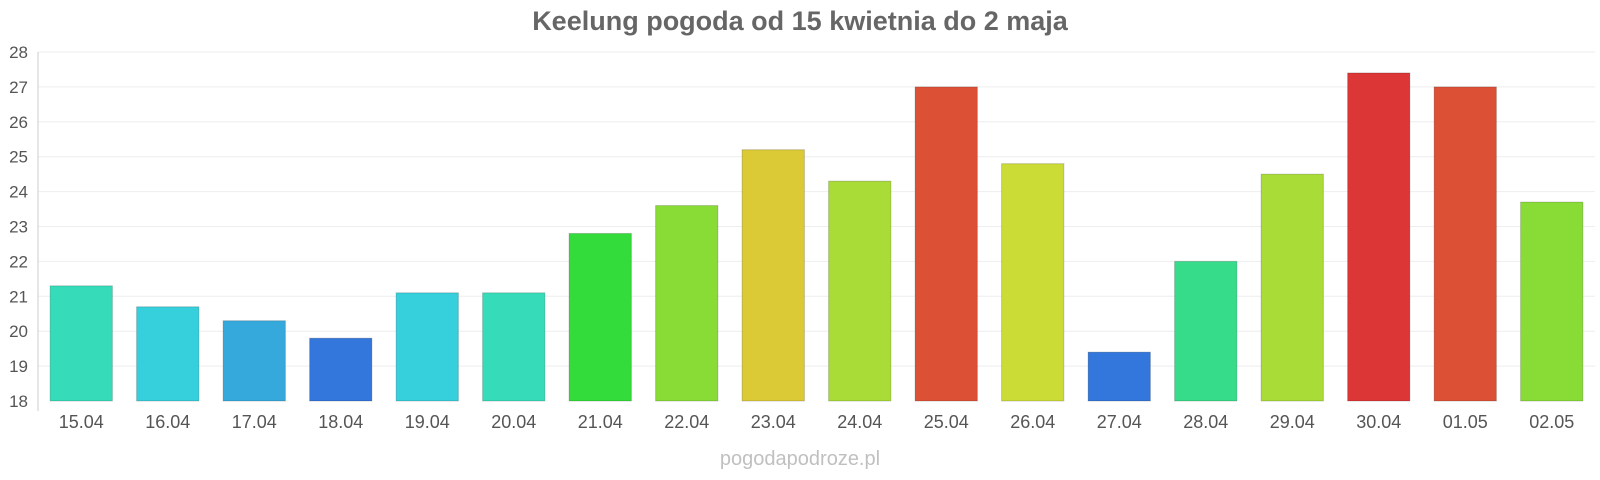 Image resolution: width=1600 pixels, height=480 pixels. What do you see at coordinates (18, 401) in the screenshot?
I see `y-tick-label: 18` at bounding box center [18, 401].